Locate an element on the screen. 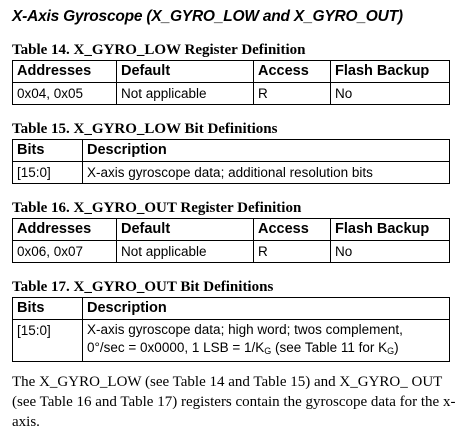 This screenshot has height=435, width=467. table-15-caption: Table 15. X_GYRO_LOW Bit Definitions is located at coordinates (145, 129).